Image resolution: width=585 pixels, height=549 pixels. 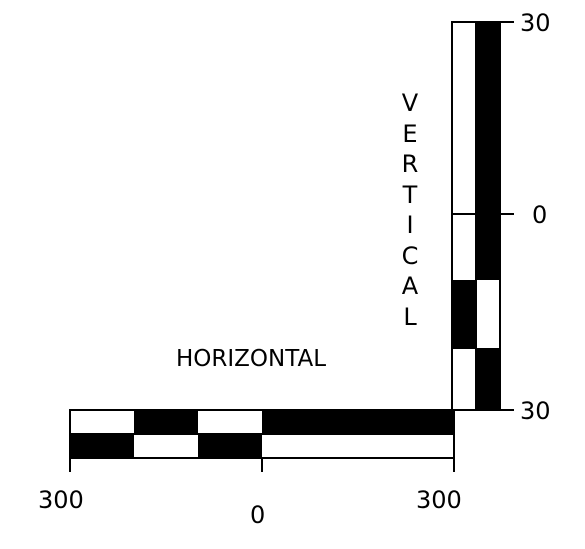 I want to click on horizontal-tick-label-mid: 0, so click(x=258, y=515).